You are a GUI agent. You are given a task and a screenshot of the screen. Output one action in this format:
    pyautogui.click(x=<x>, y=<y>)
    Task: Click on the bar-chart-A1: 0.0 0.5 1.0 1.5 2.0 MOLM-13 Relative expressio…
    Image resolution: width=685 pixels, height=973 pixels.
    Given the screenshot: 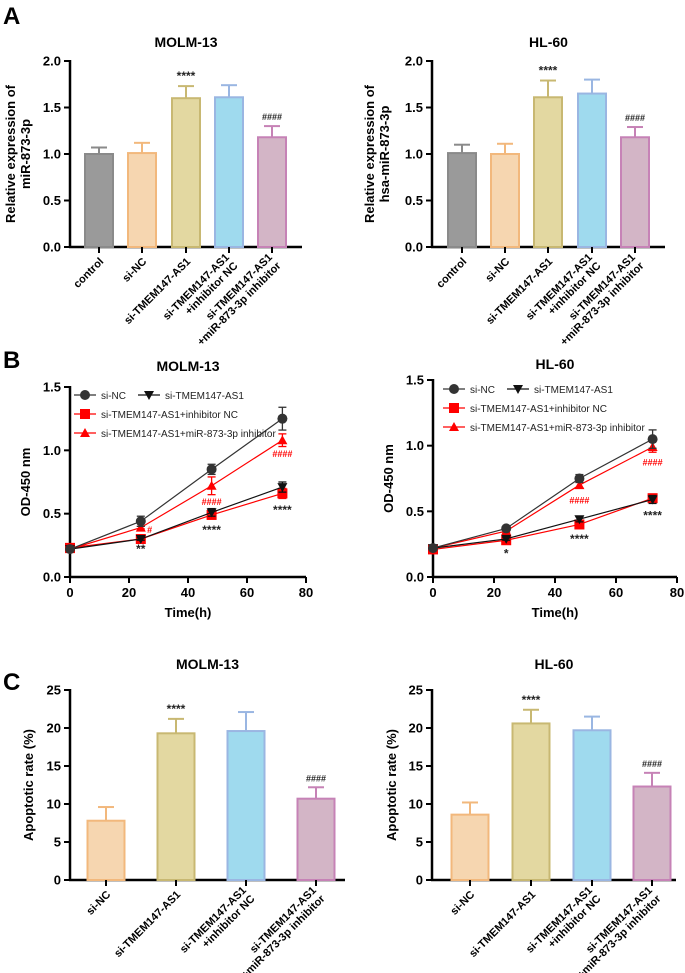 What is the action you would take?
    pyautogui.click(x=152, y=191)
    